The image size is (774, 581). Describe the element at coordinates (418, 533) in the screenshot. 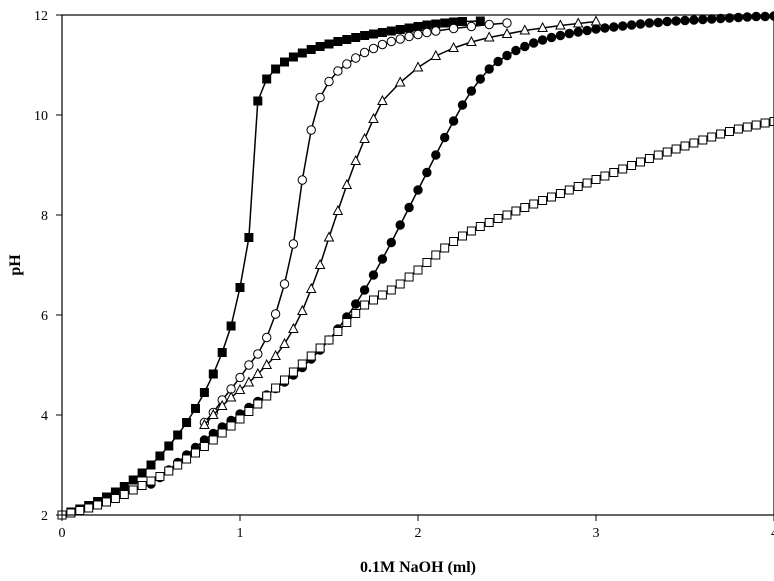

I see `x-tick-label: 2` at that location.